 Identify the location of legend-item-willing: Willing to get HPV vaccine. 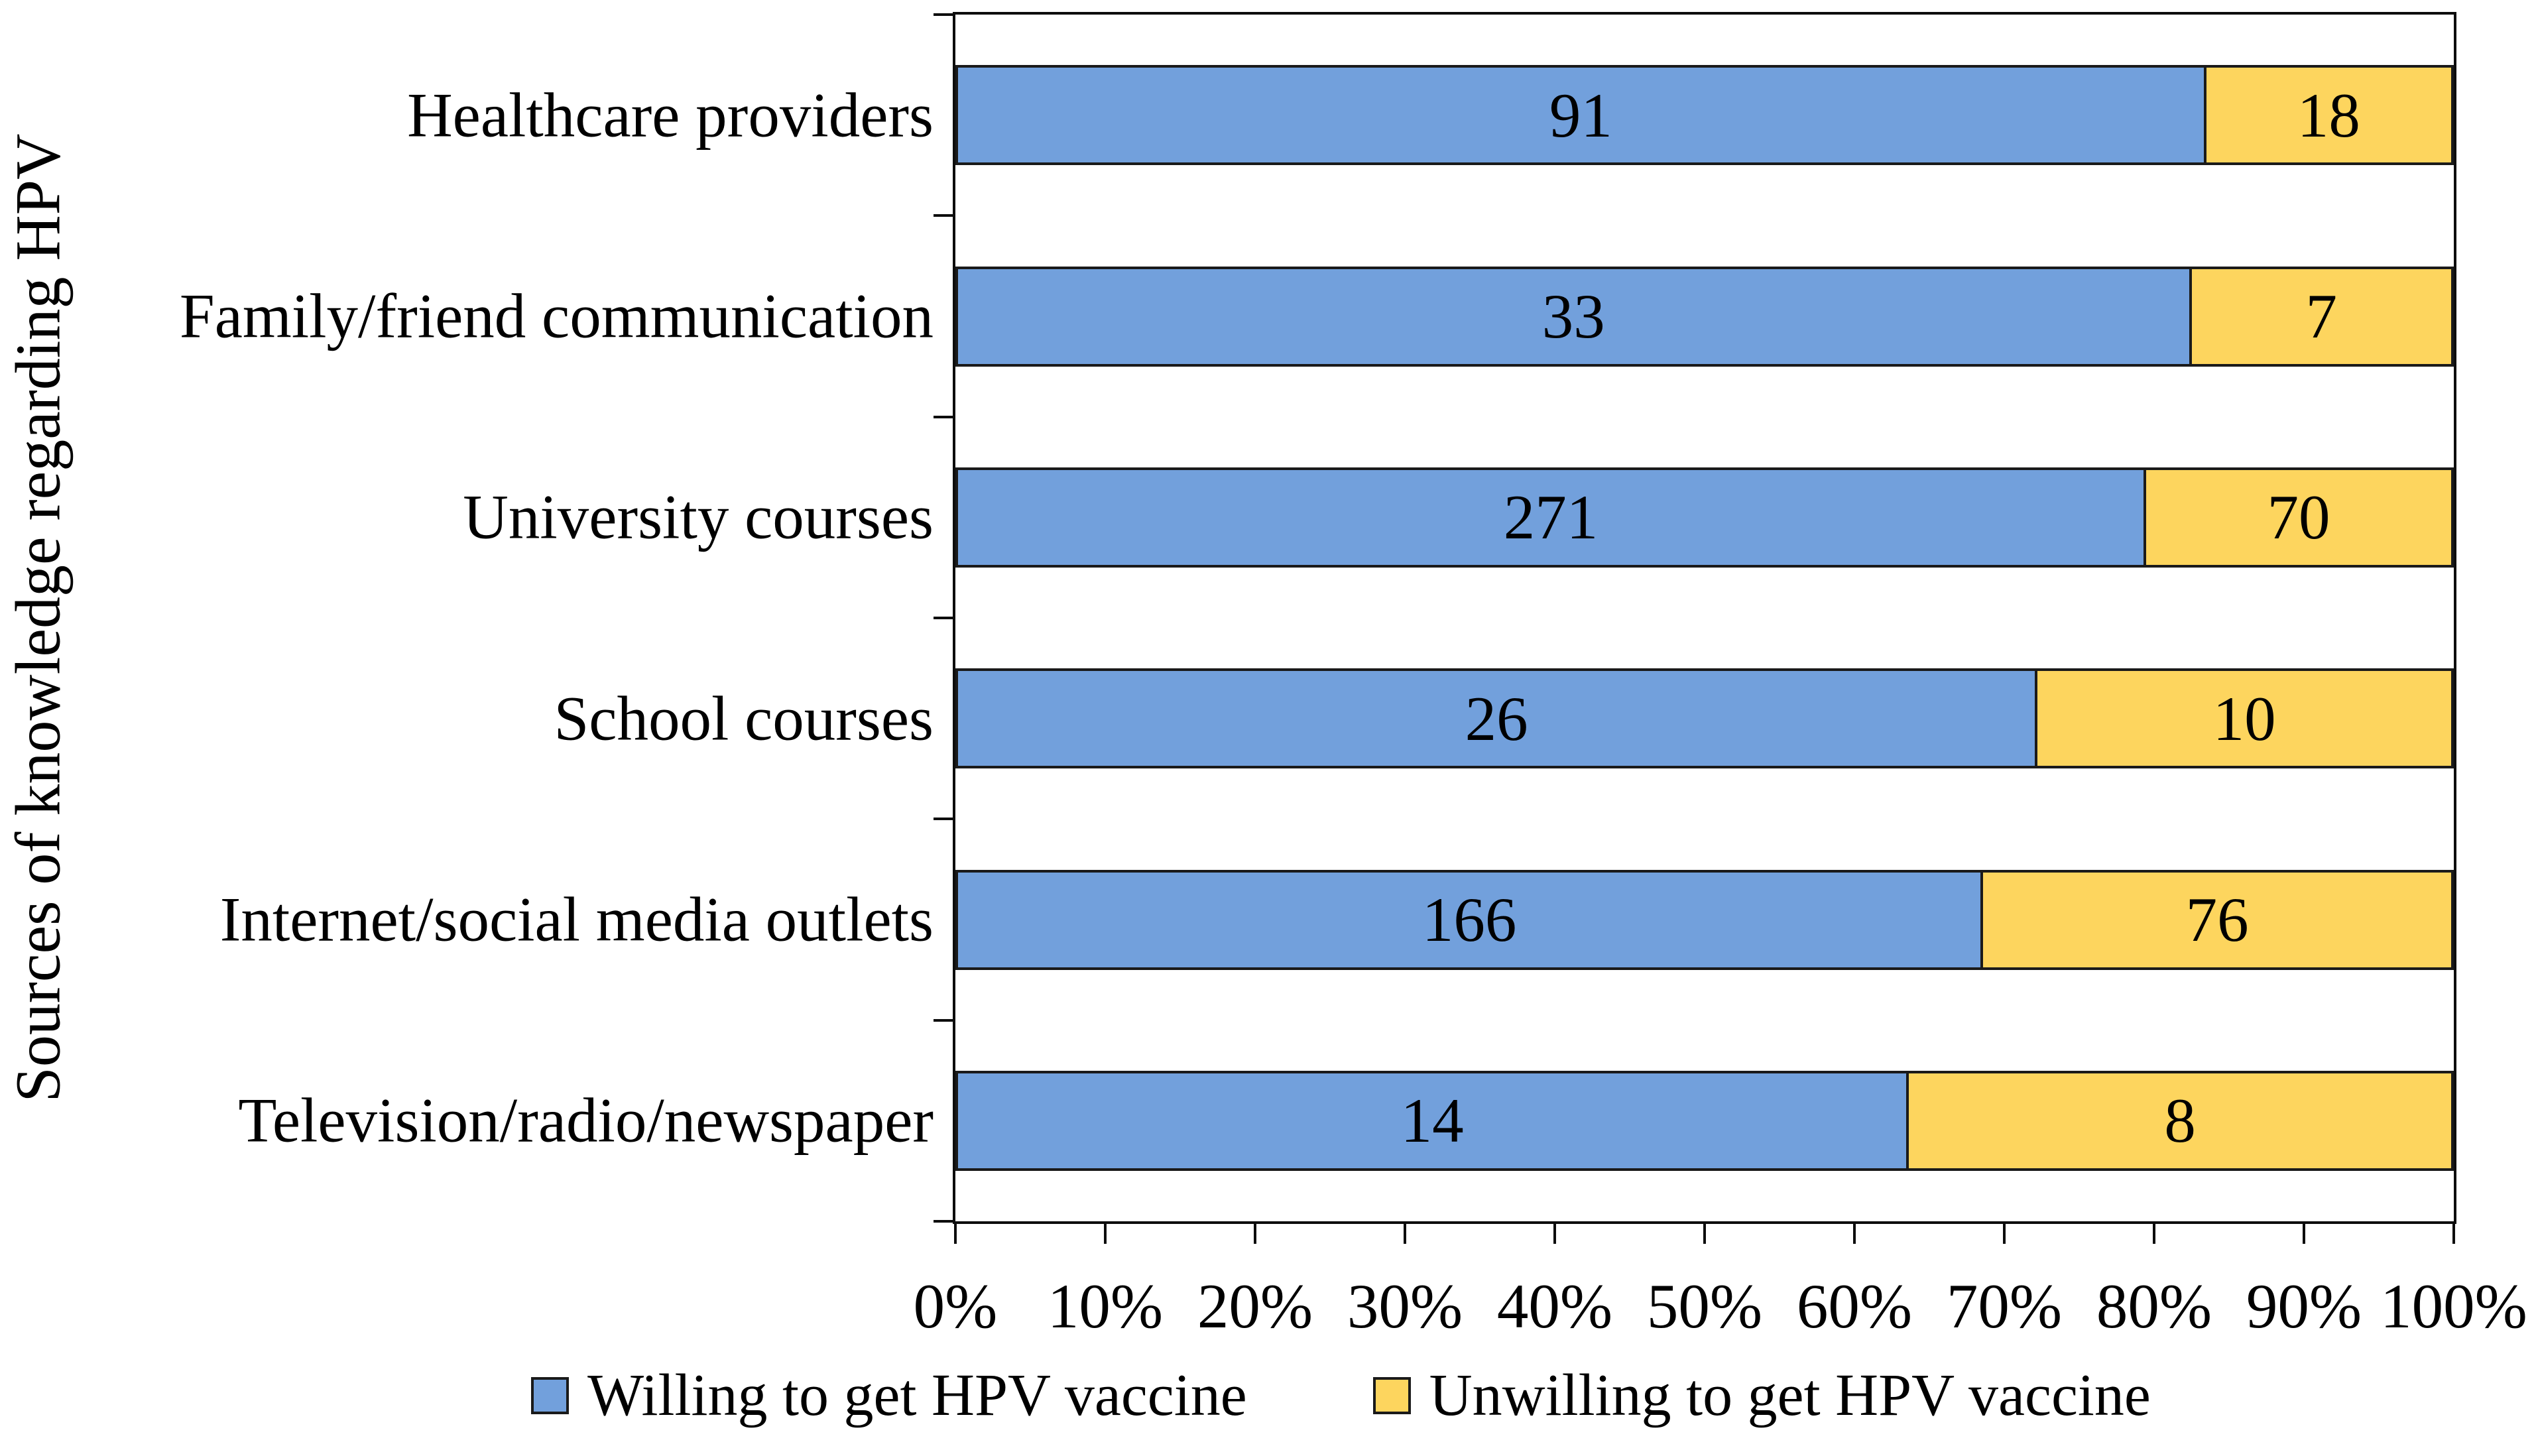
(889, 1396).